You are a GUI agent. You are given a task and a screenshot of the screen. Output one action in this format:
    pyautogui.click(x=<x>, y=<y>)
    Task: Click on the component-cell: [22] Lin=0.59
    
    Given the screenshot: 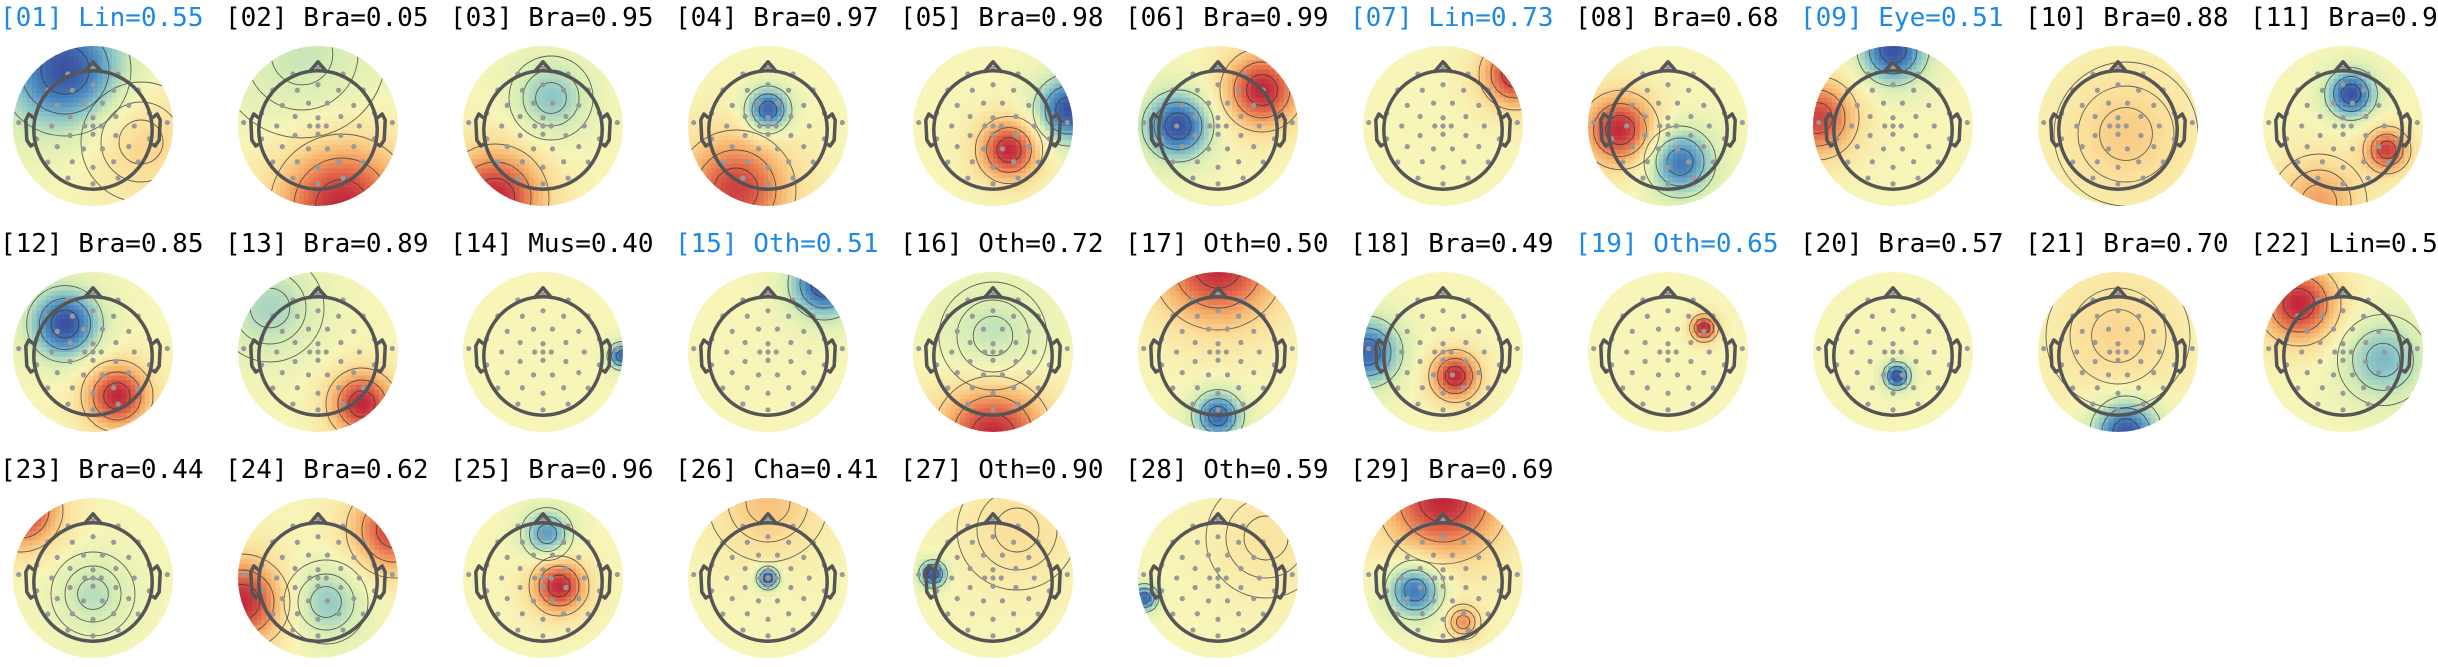 What is the action you would take?
    pyautogui.click(x=2344, y=333)
    